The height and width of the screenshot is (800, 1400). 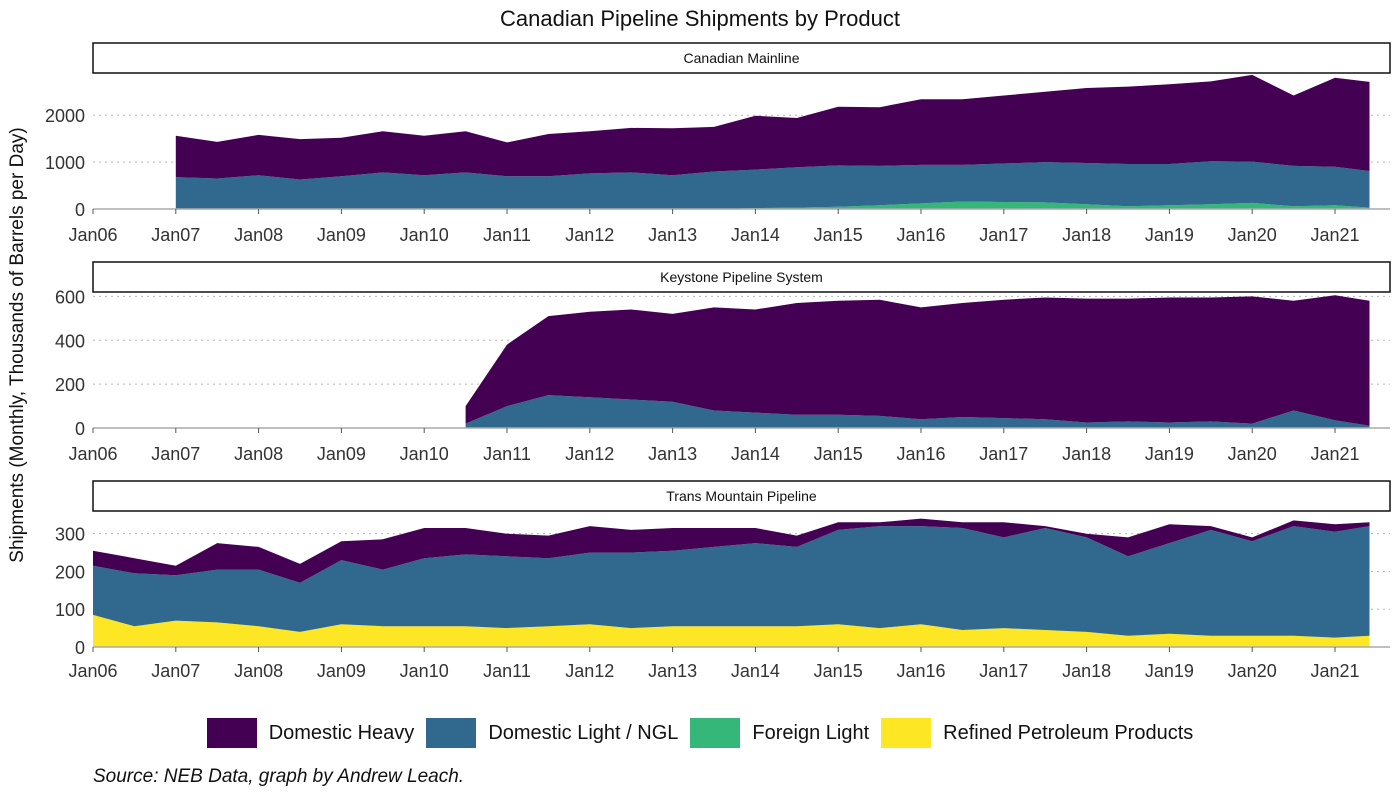 What do you see at coordinates (70, 341) in the screenshot?
I see `y-tick-label: 400` at bounding box center [70, 341].